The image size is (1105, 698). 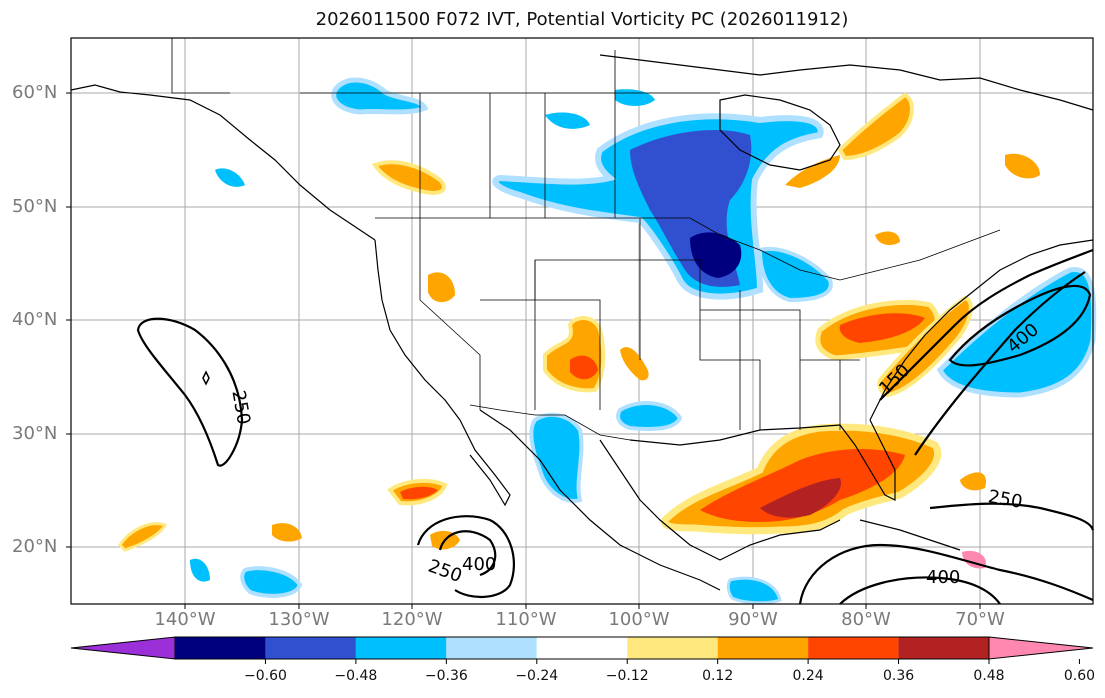 What do you see at coordinates (846, 82) in the screenshot?
I see `coast-arctic` at bounding box center [846, 82].